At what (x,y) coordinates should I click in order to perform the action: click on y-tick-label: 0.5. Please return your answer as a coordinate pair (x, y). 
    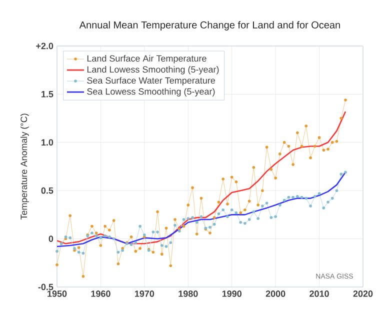
    Looking at the image, I should click on (47, 190).